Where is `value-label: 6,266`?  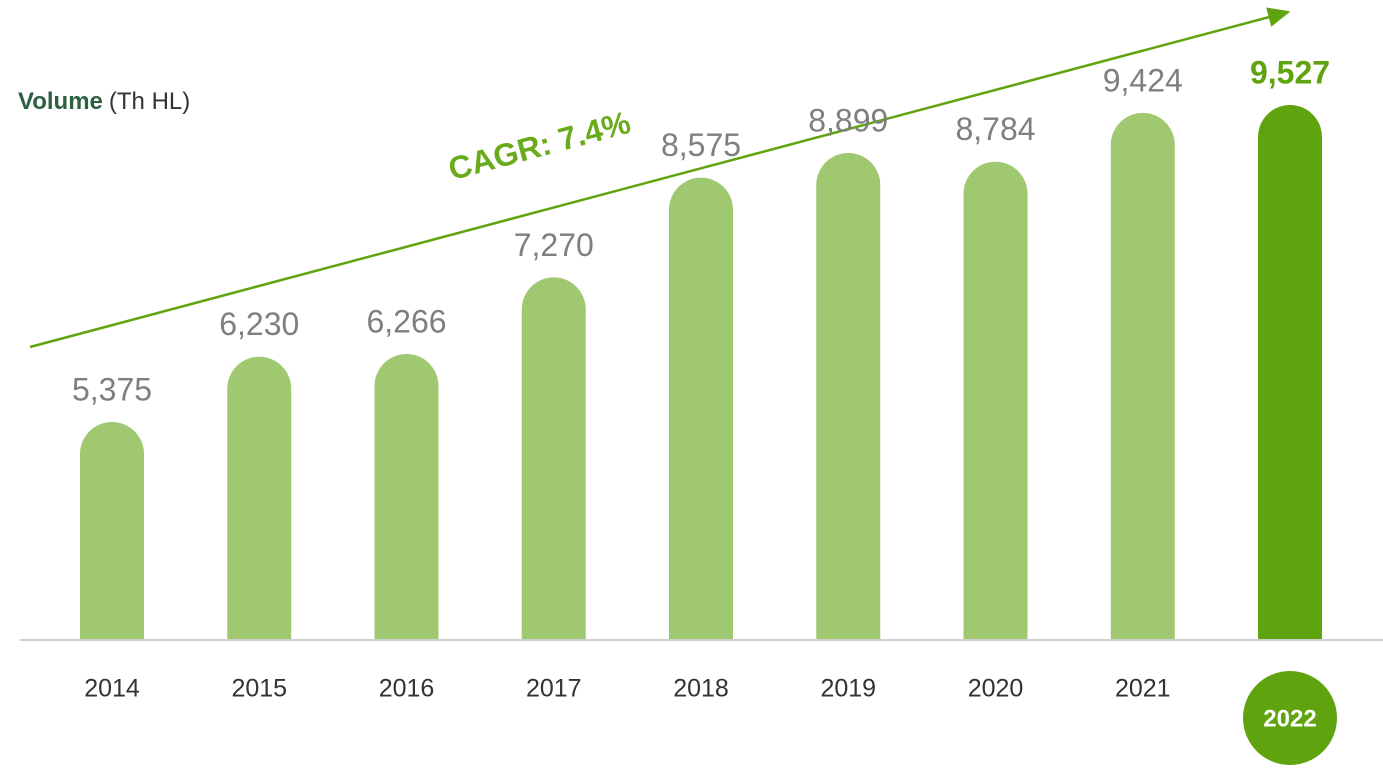
value-label: 6,266 is located at coordinates (406, 321).